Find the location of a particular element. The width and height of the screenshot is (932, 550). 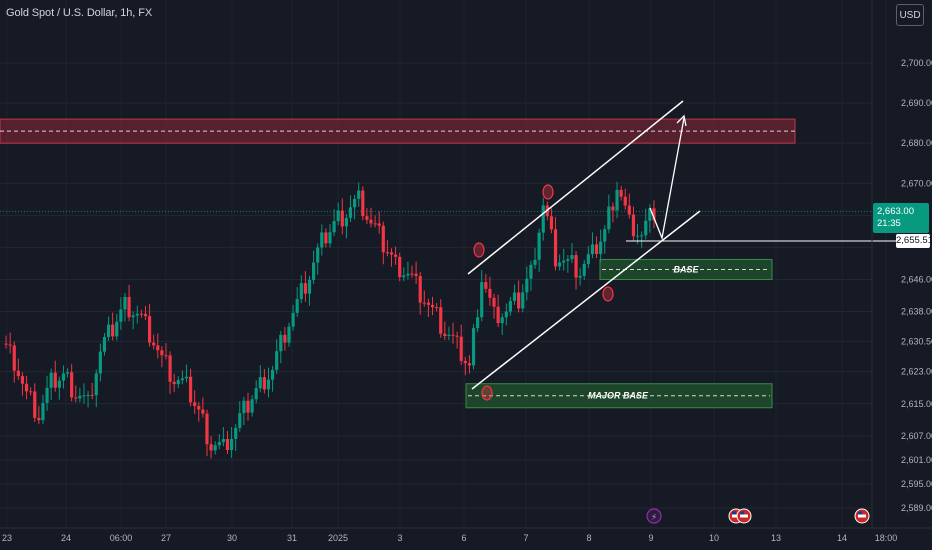

bar-countdown: 21:35 is located at coordinates (889, 223).